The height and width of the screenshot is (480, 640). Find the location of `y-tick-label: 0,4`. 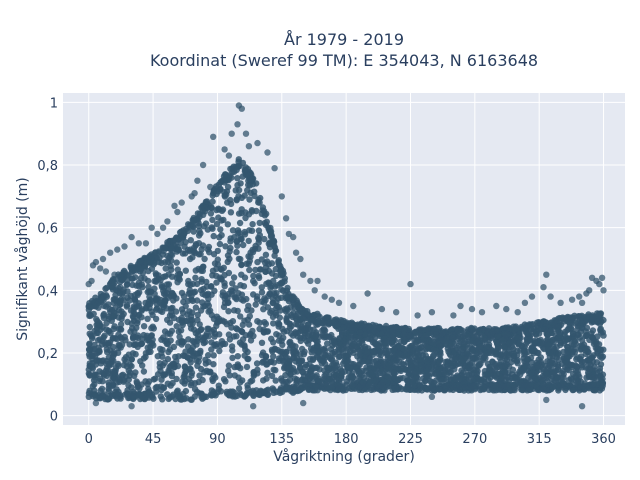

y-tick-label: 0,4 is located at coordinates (47, 291).